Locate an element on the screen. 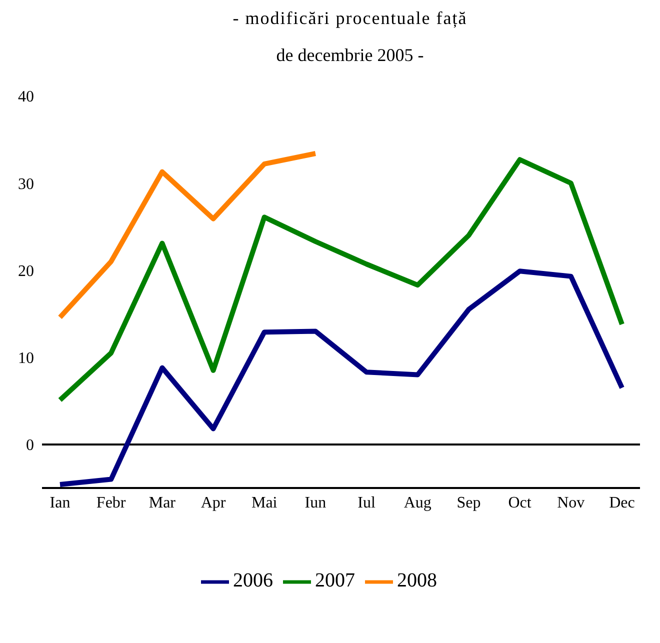  x-tick-label: Sep is located at coordinates (468, 503).